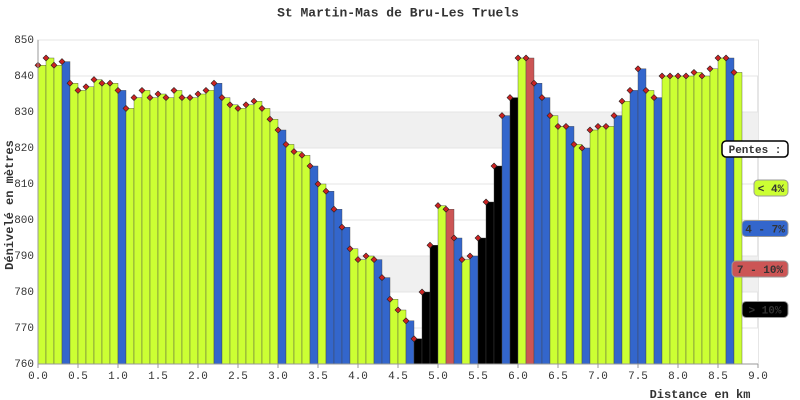 The height and width of the screenshot is (400, 800). Describe the element at coordinates (24, 221) in the screenshot. I see `y-tick-label: 800` at that location.